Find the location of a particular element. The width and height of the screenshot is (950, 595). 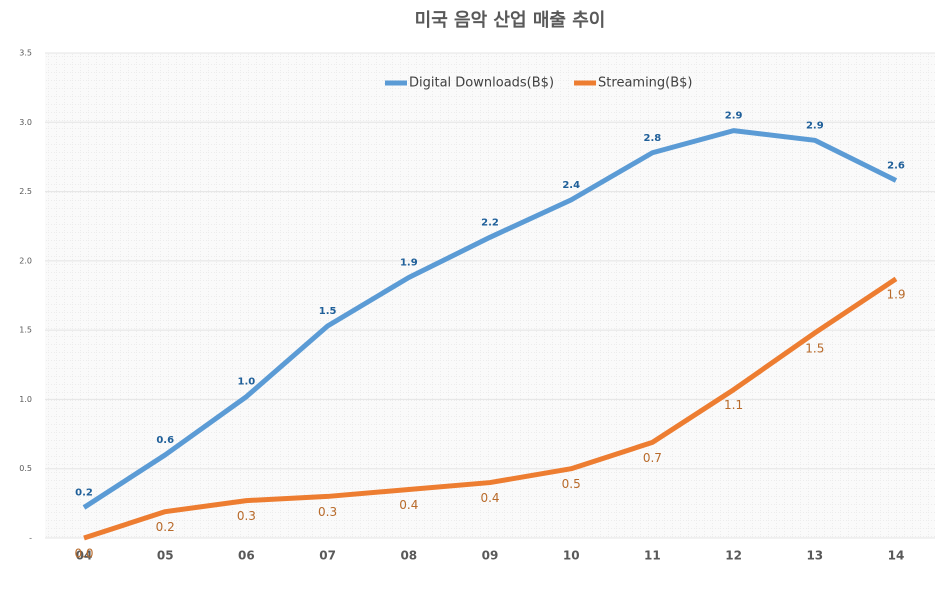

data-label: 0.0 is located at coordinates (83, 554).